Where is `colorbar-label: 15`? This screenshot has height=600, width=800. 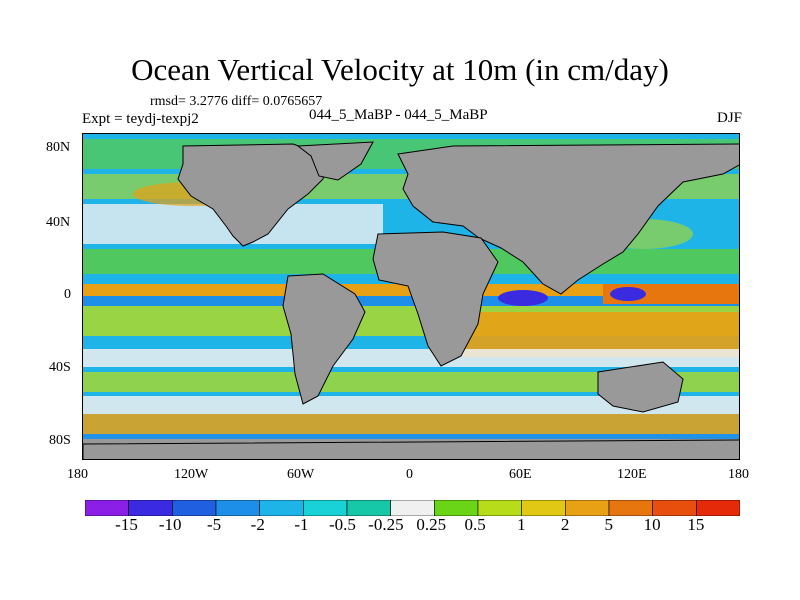 colorbar-label: 15 is located at coordinates (696, 524).